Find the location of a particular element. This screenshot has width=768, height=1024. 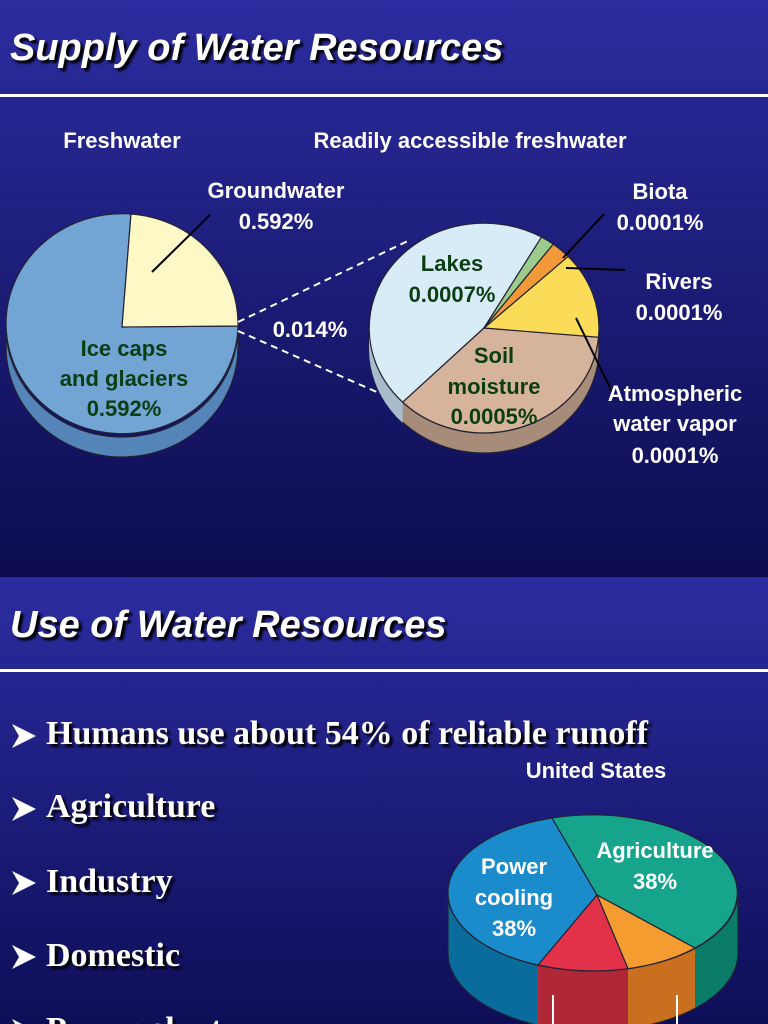

heading: Freshwater is located at coordinates (122, 140).